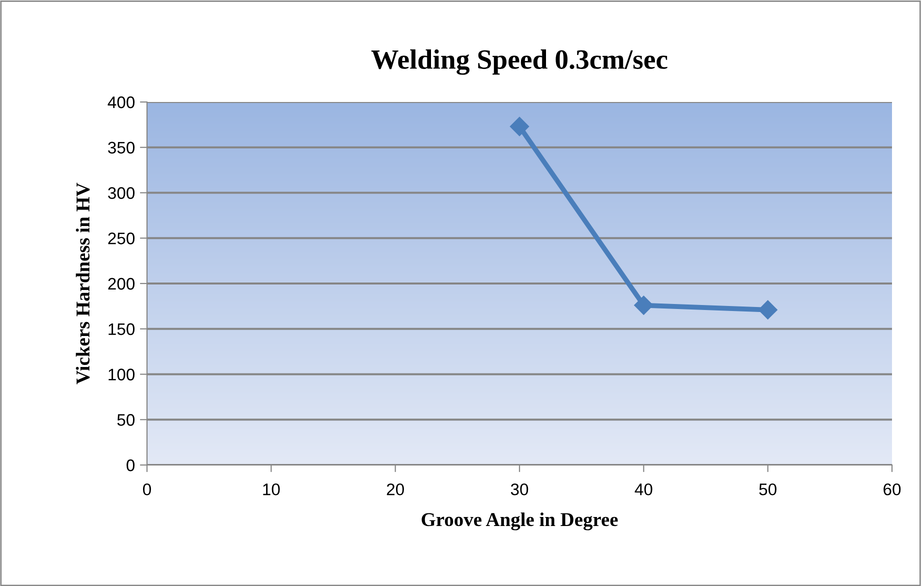 The height and width of the screenshot is (586, 922). Describe the element at coordinates (519, 62) in the screenshot. I see `chart-title: Welding Speed 0.3cm/sec` at that location.